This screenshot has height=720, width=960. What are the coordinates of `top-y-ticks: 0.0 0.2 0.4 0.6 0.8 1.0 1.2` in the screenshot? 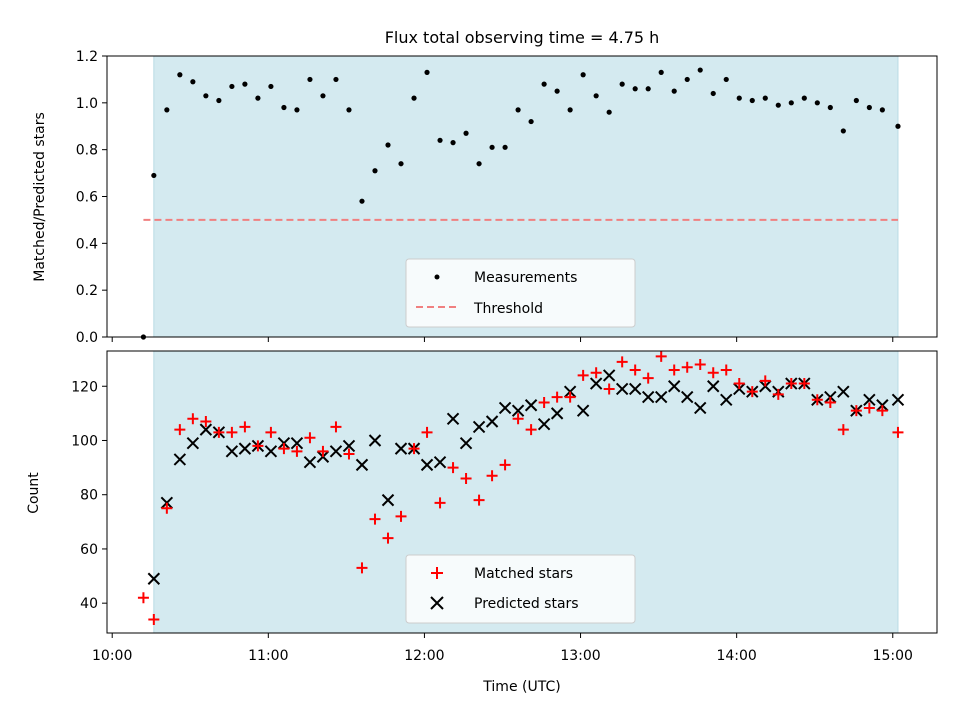 It's located at (91, 197).